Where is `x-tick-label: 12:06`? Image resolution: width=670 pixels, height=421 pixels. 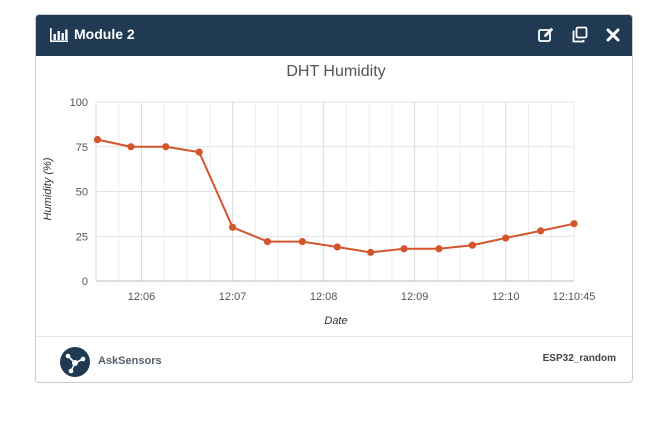
x-tick-label: 12:06 is located at coordinates (142, 297).